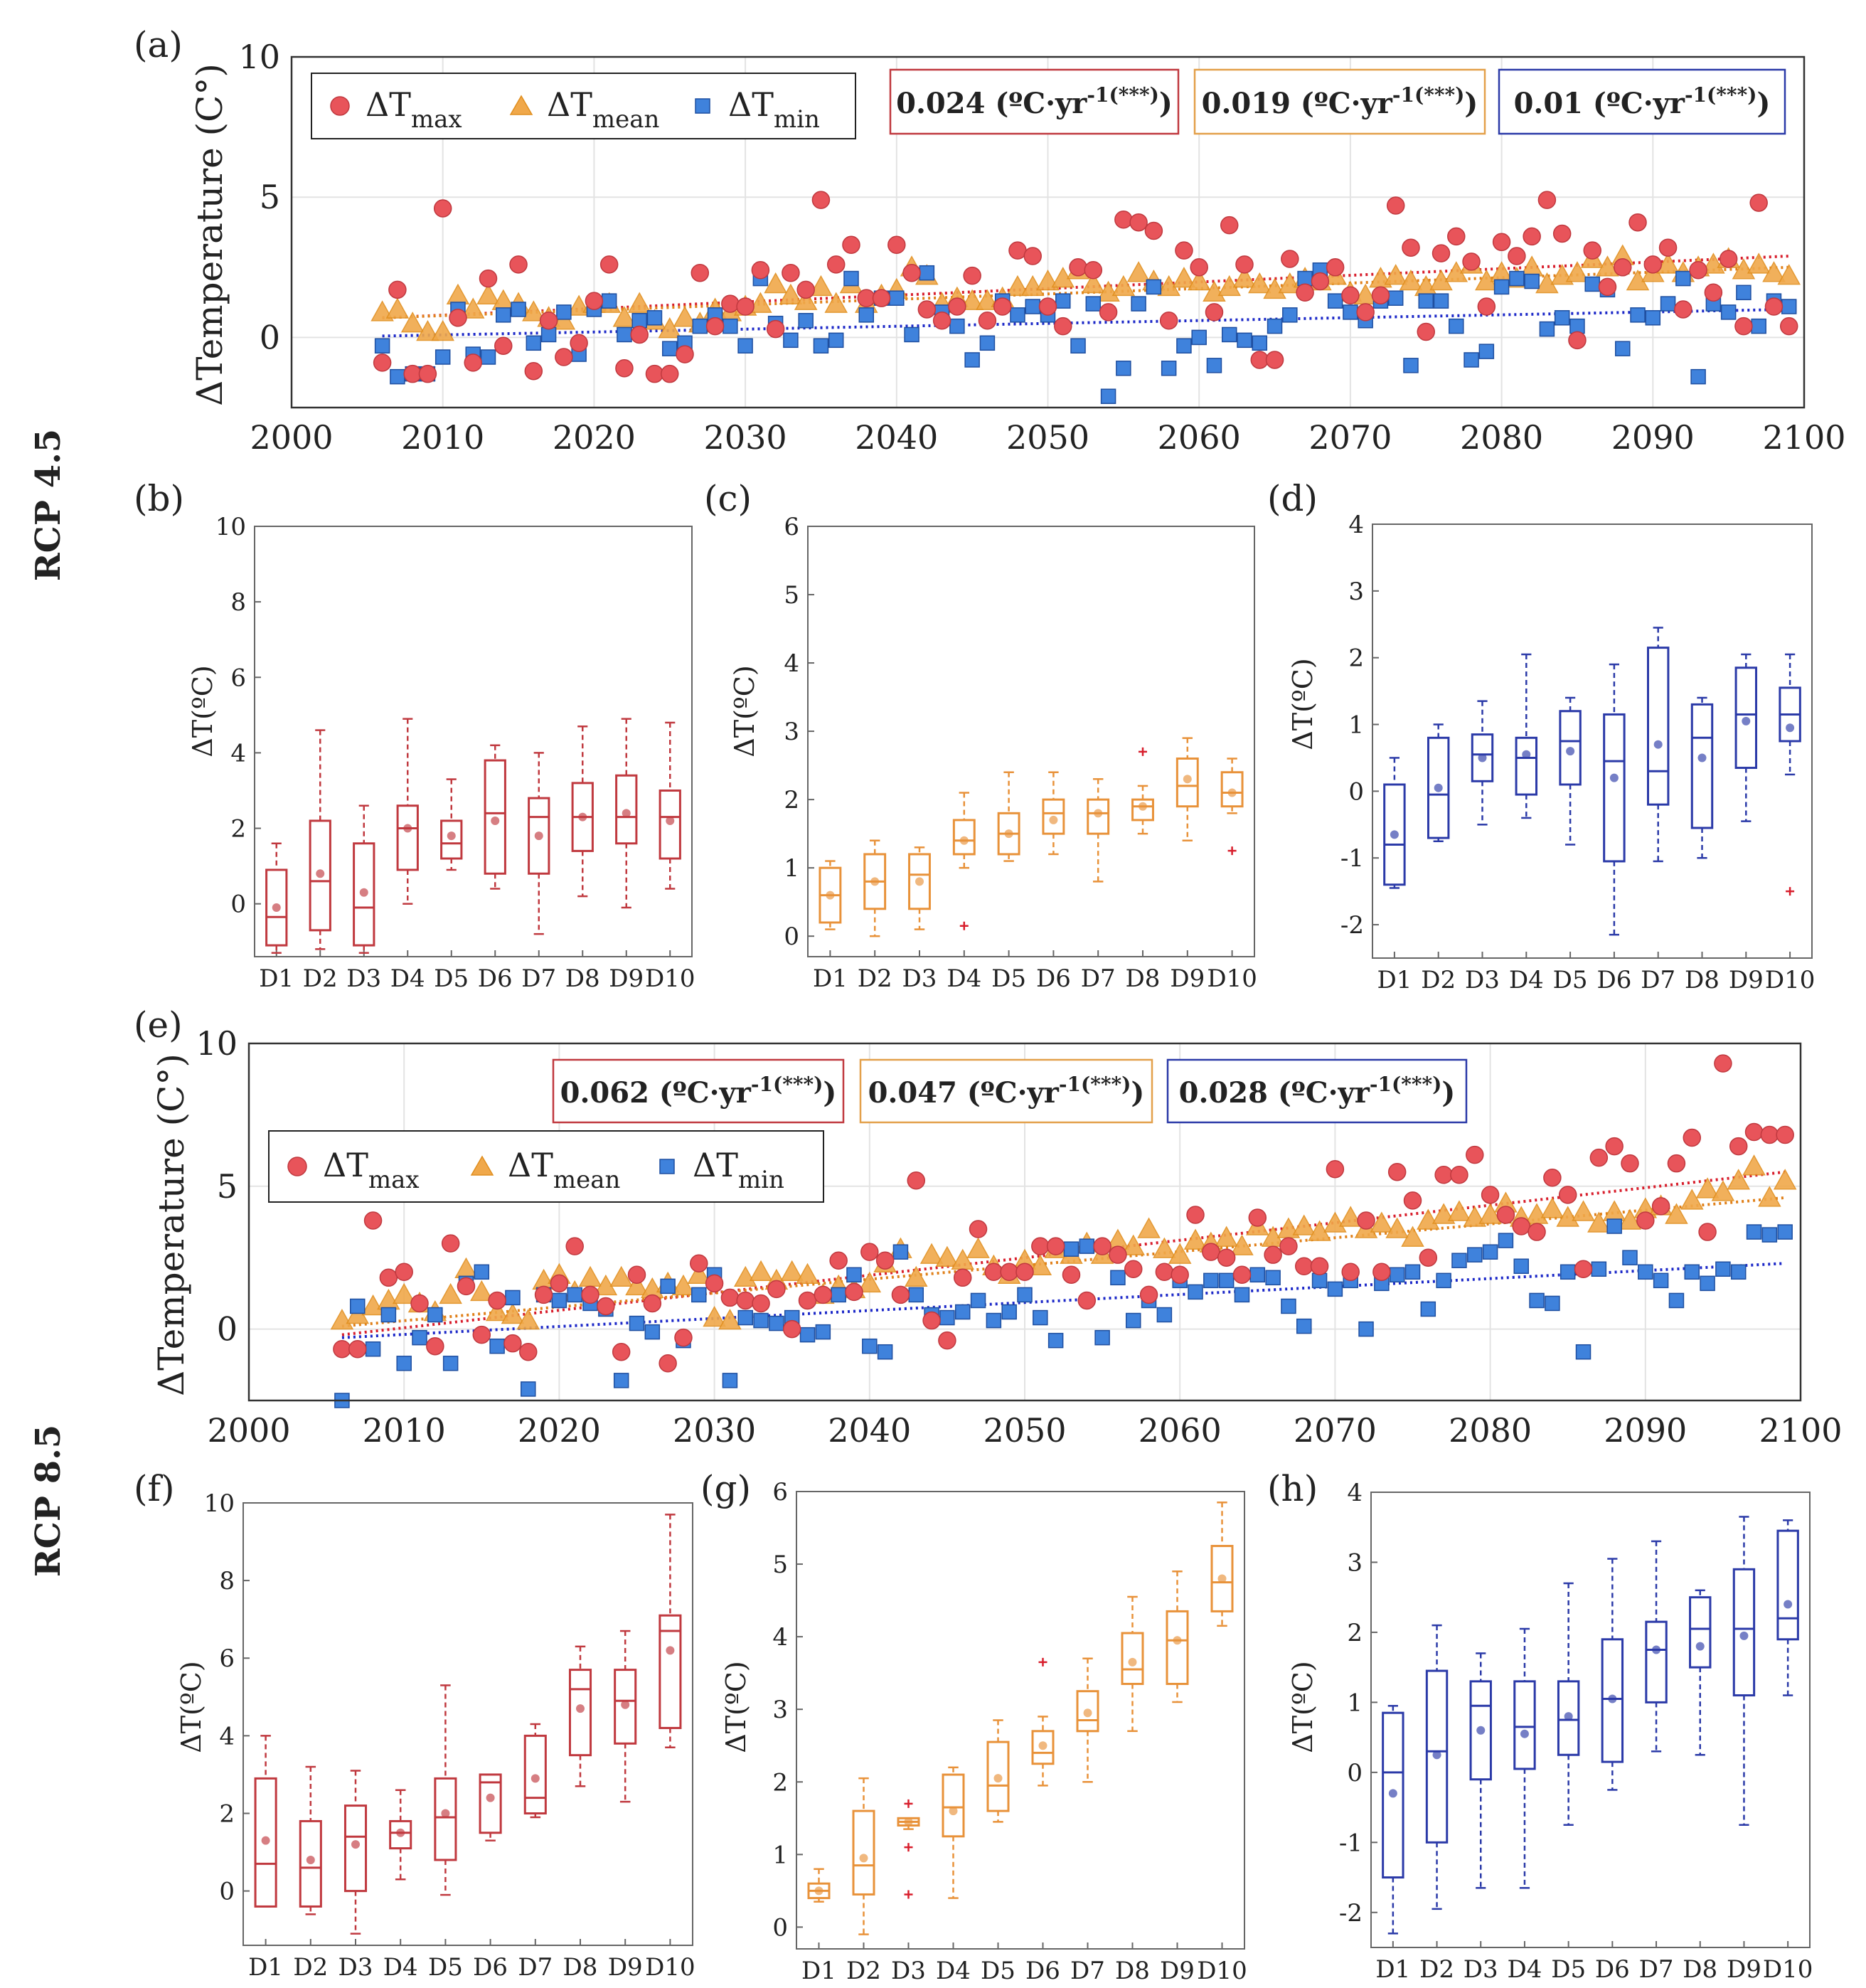 Image resolution: width=1866 pixels, height=1988 pixels. What do you see at coordinates (725, 1488) in the screenshot?
I see `panel-g-label: (g)` at bounding box center [725, 1488].